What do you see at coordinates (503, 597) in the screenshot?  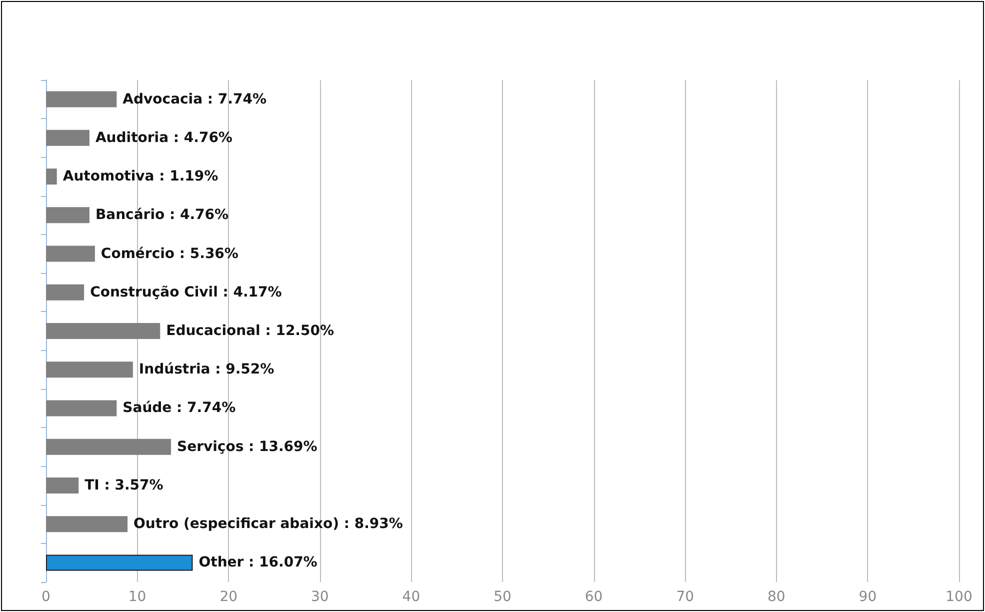 I see `x-tick-label: 50` at bounding box center [503, 597].